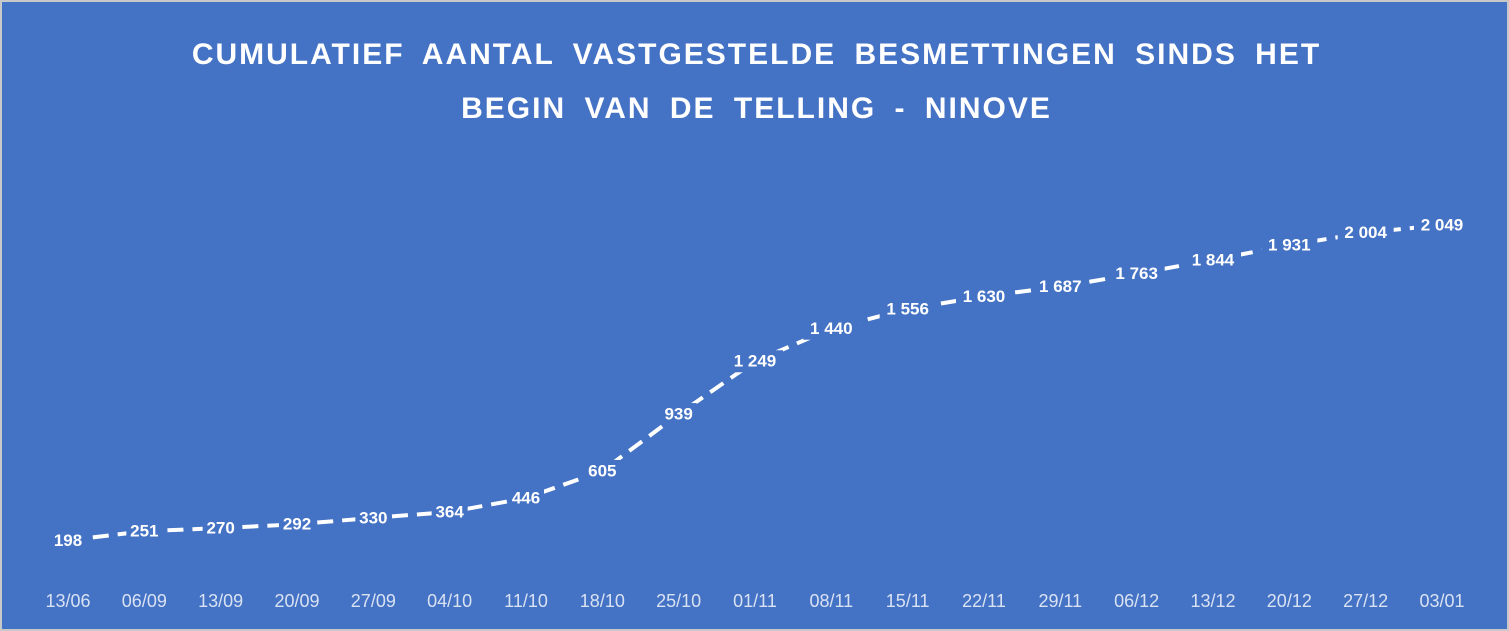 Image resolution: width=1509 pixels, height=631 pixels. I want to click on data-label: 198, so click(68, 540).